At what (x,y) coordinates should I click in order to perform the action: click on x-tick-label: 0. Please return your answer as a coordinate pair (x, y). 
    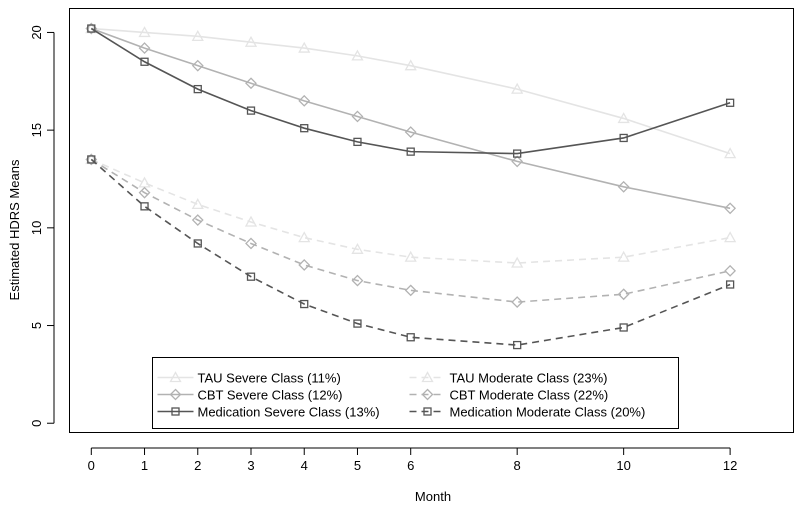
    Looking at the image, I should click on (91, 465).